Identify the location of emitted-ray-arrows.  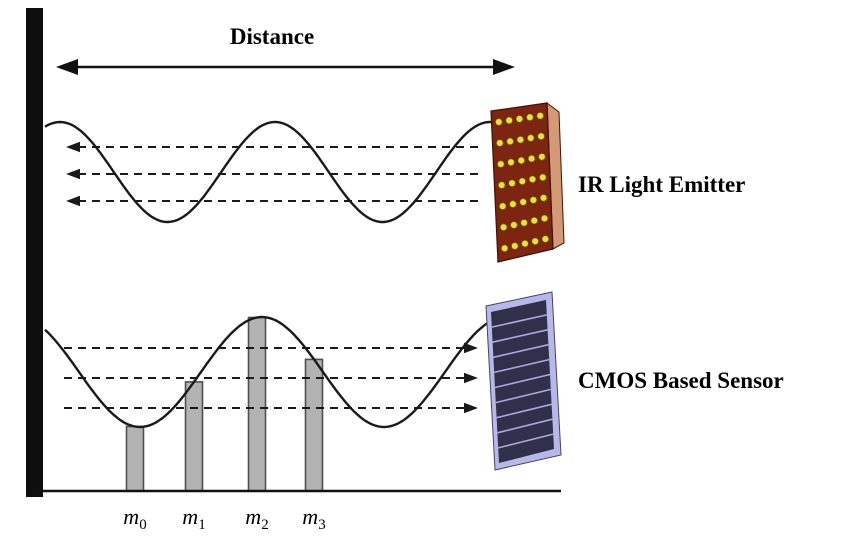
(272, 174).